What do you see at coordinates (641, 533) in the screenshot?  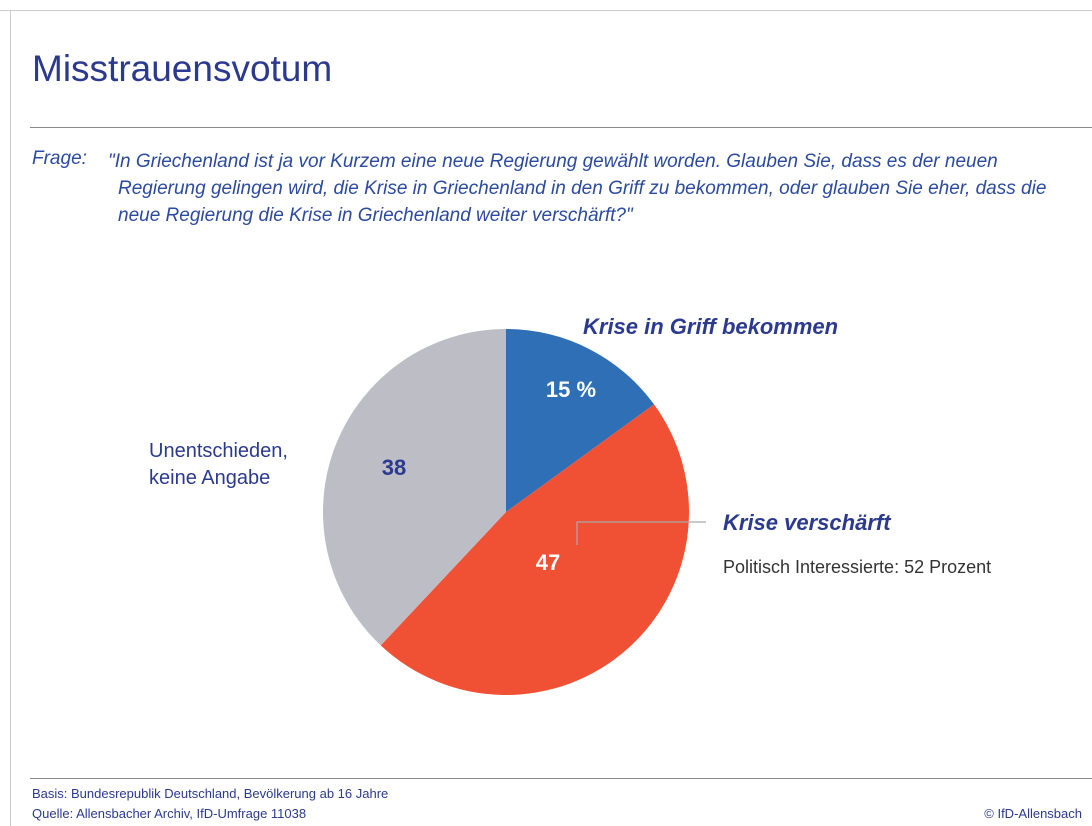 I see `leader-line` at bounding box center [641, 533].